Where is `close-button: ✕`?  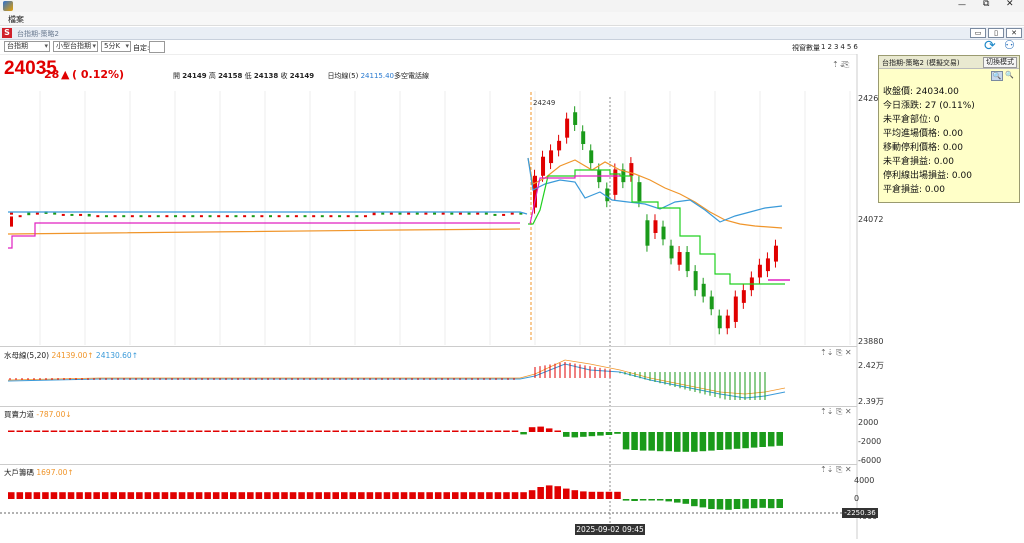 close-button: ✕ is located at coordinates (1010, 4).